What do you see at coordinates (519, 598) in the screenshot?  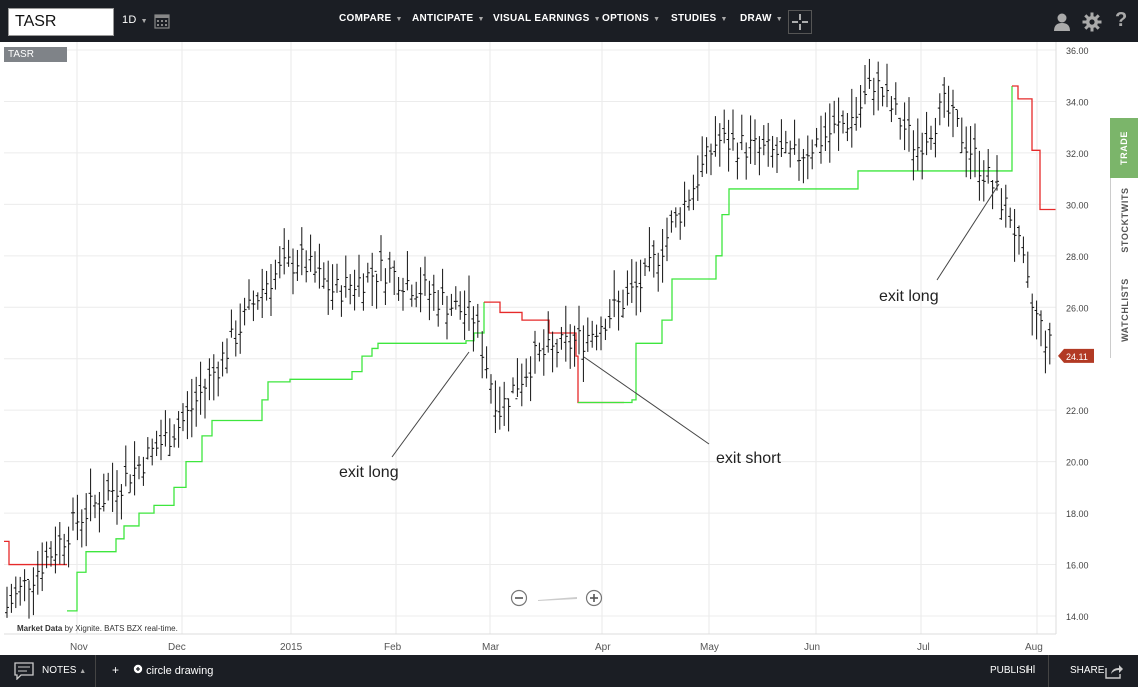 I see `zoom-out-icon` at bounding box center [519, 598].